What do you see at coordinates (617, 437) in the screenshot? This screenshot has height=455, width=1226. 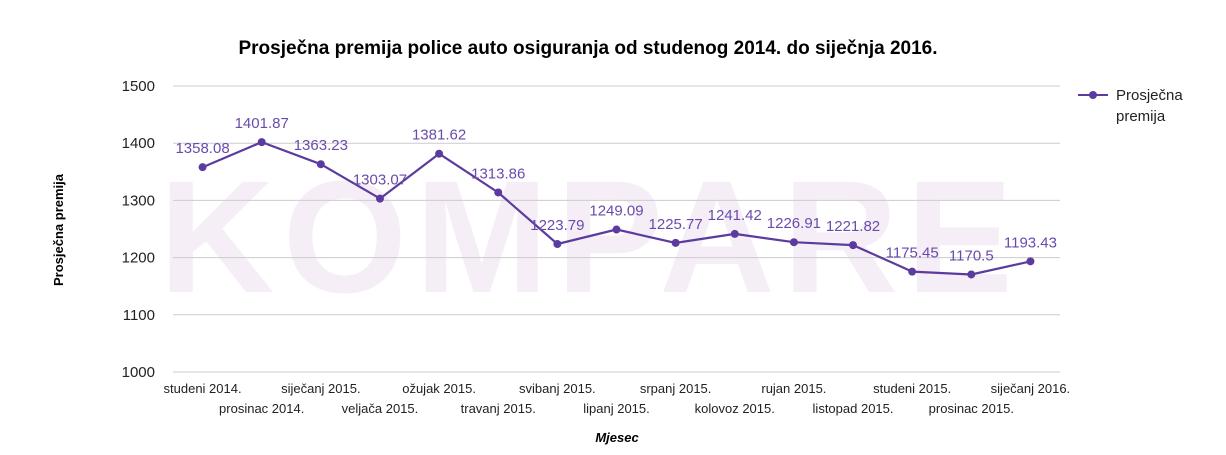 I see `x-axis-title: Mjesec` at bounding box center [617, 437].